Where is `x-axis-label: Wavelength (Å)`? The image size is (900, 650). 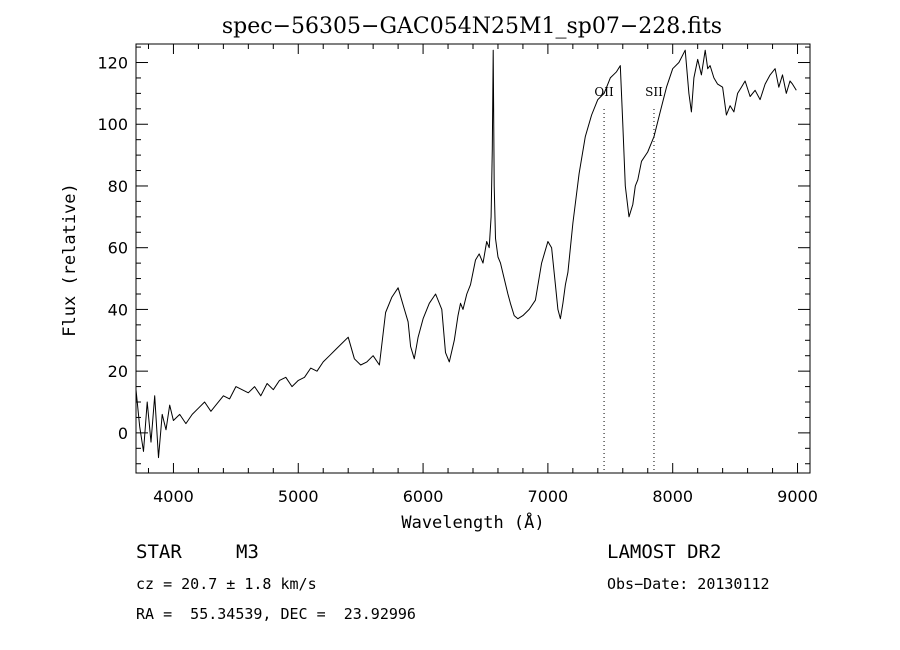 x-axis-label: Wavelength (Å) is located at coordinates (472, 522).